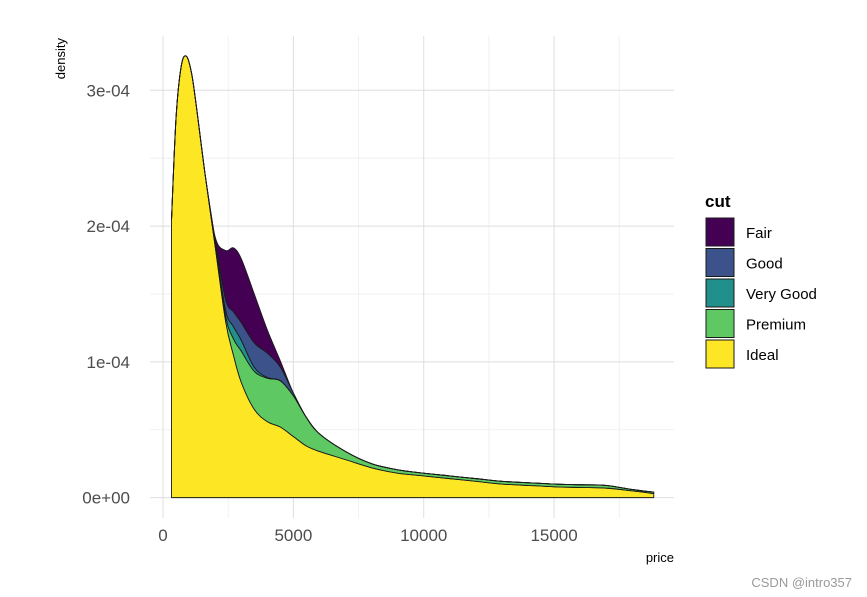 Image resolution: width=867 pixels, height=597 pixels. What do you see at coordinates (764, 264) in the screenshot?
I see `legend-label-good: Good` at bounding box center [764, 264].